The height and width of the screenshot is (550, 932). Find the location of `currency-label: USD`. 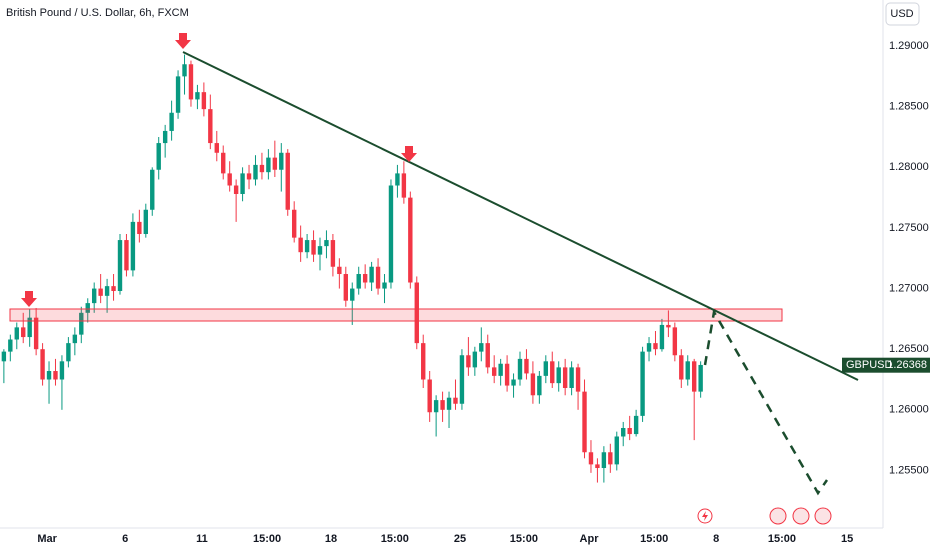

currency-label: USD is located at coordinates (901, 14).